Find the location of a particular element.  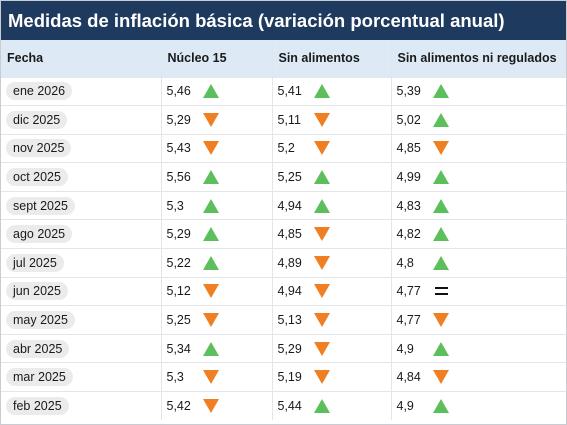

value-text: 5,12 is located at coordinates (178, 291).